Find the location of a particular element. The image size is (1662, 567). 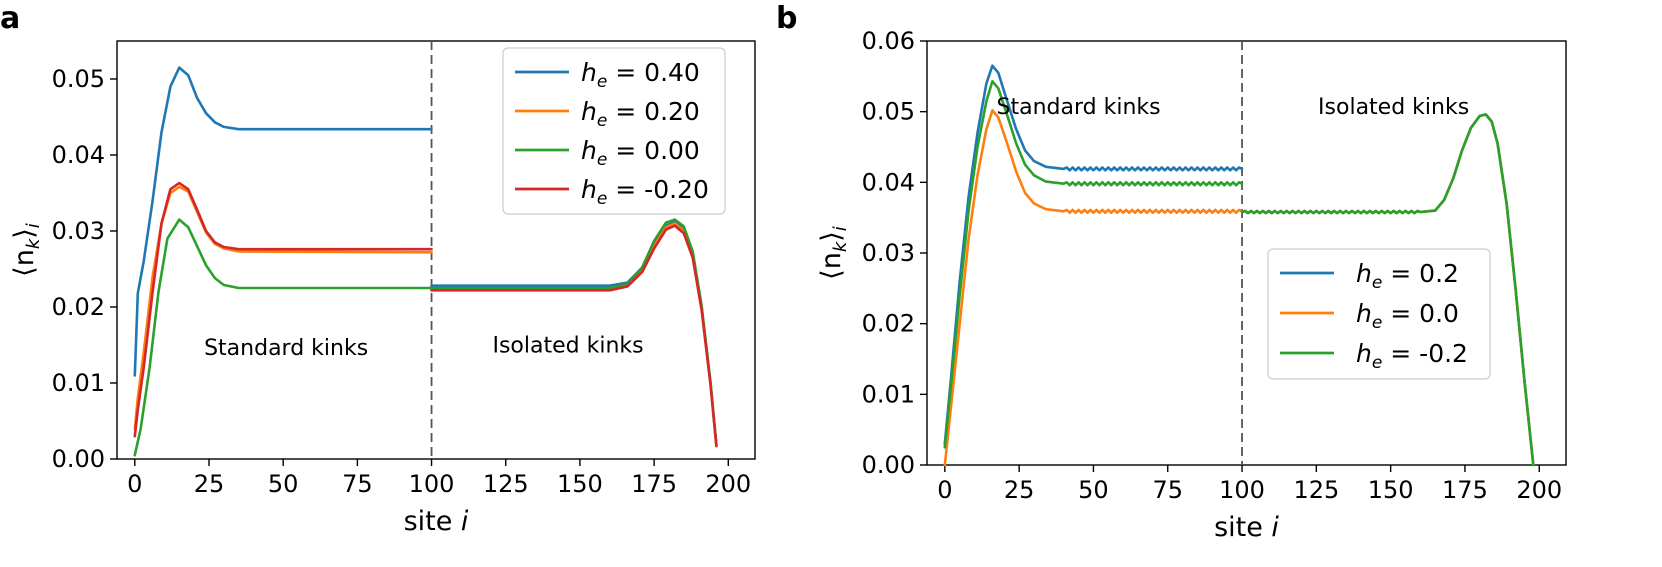

legend-entry: he = 0.00 is located at coordinates (640, 153).